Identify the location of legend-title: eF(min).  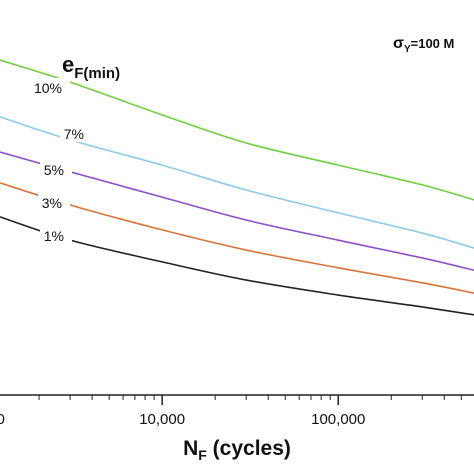
(91, 67).